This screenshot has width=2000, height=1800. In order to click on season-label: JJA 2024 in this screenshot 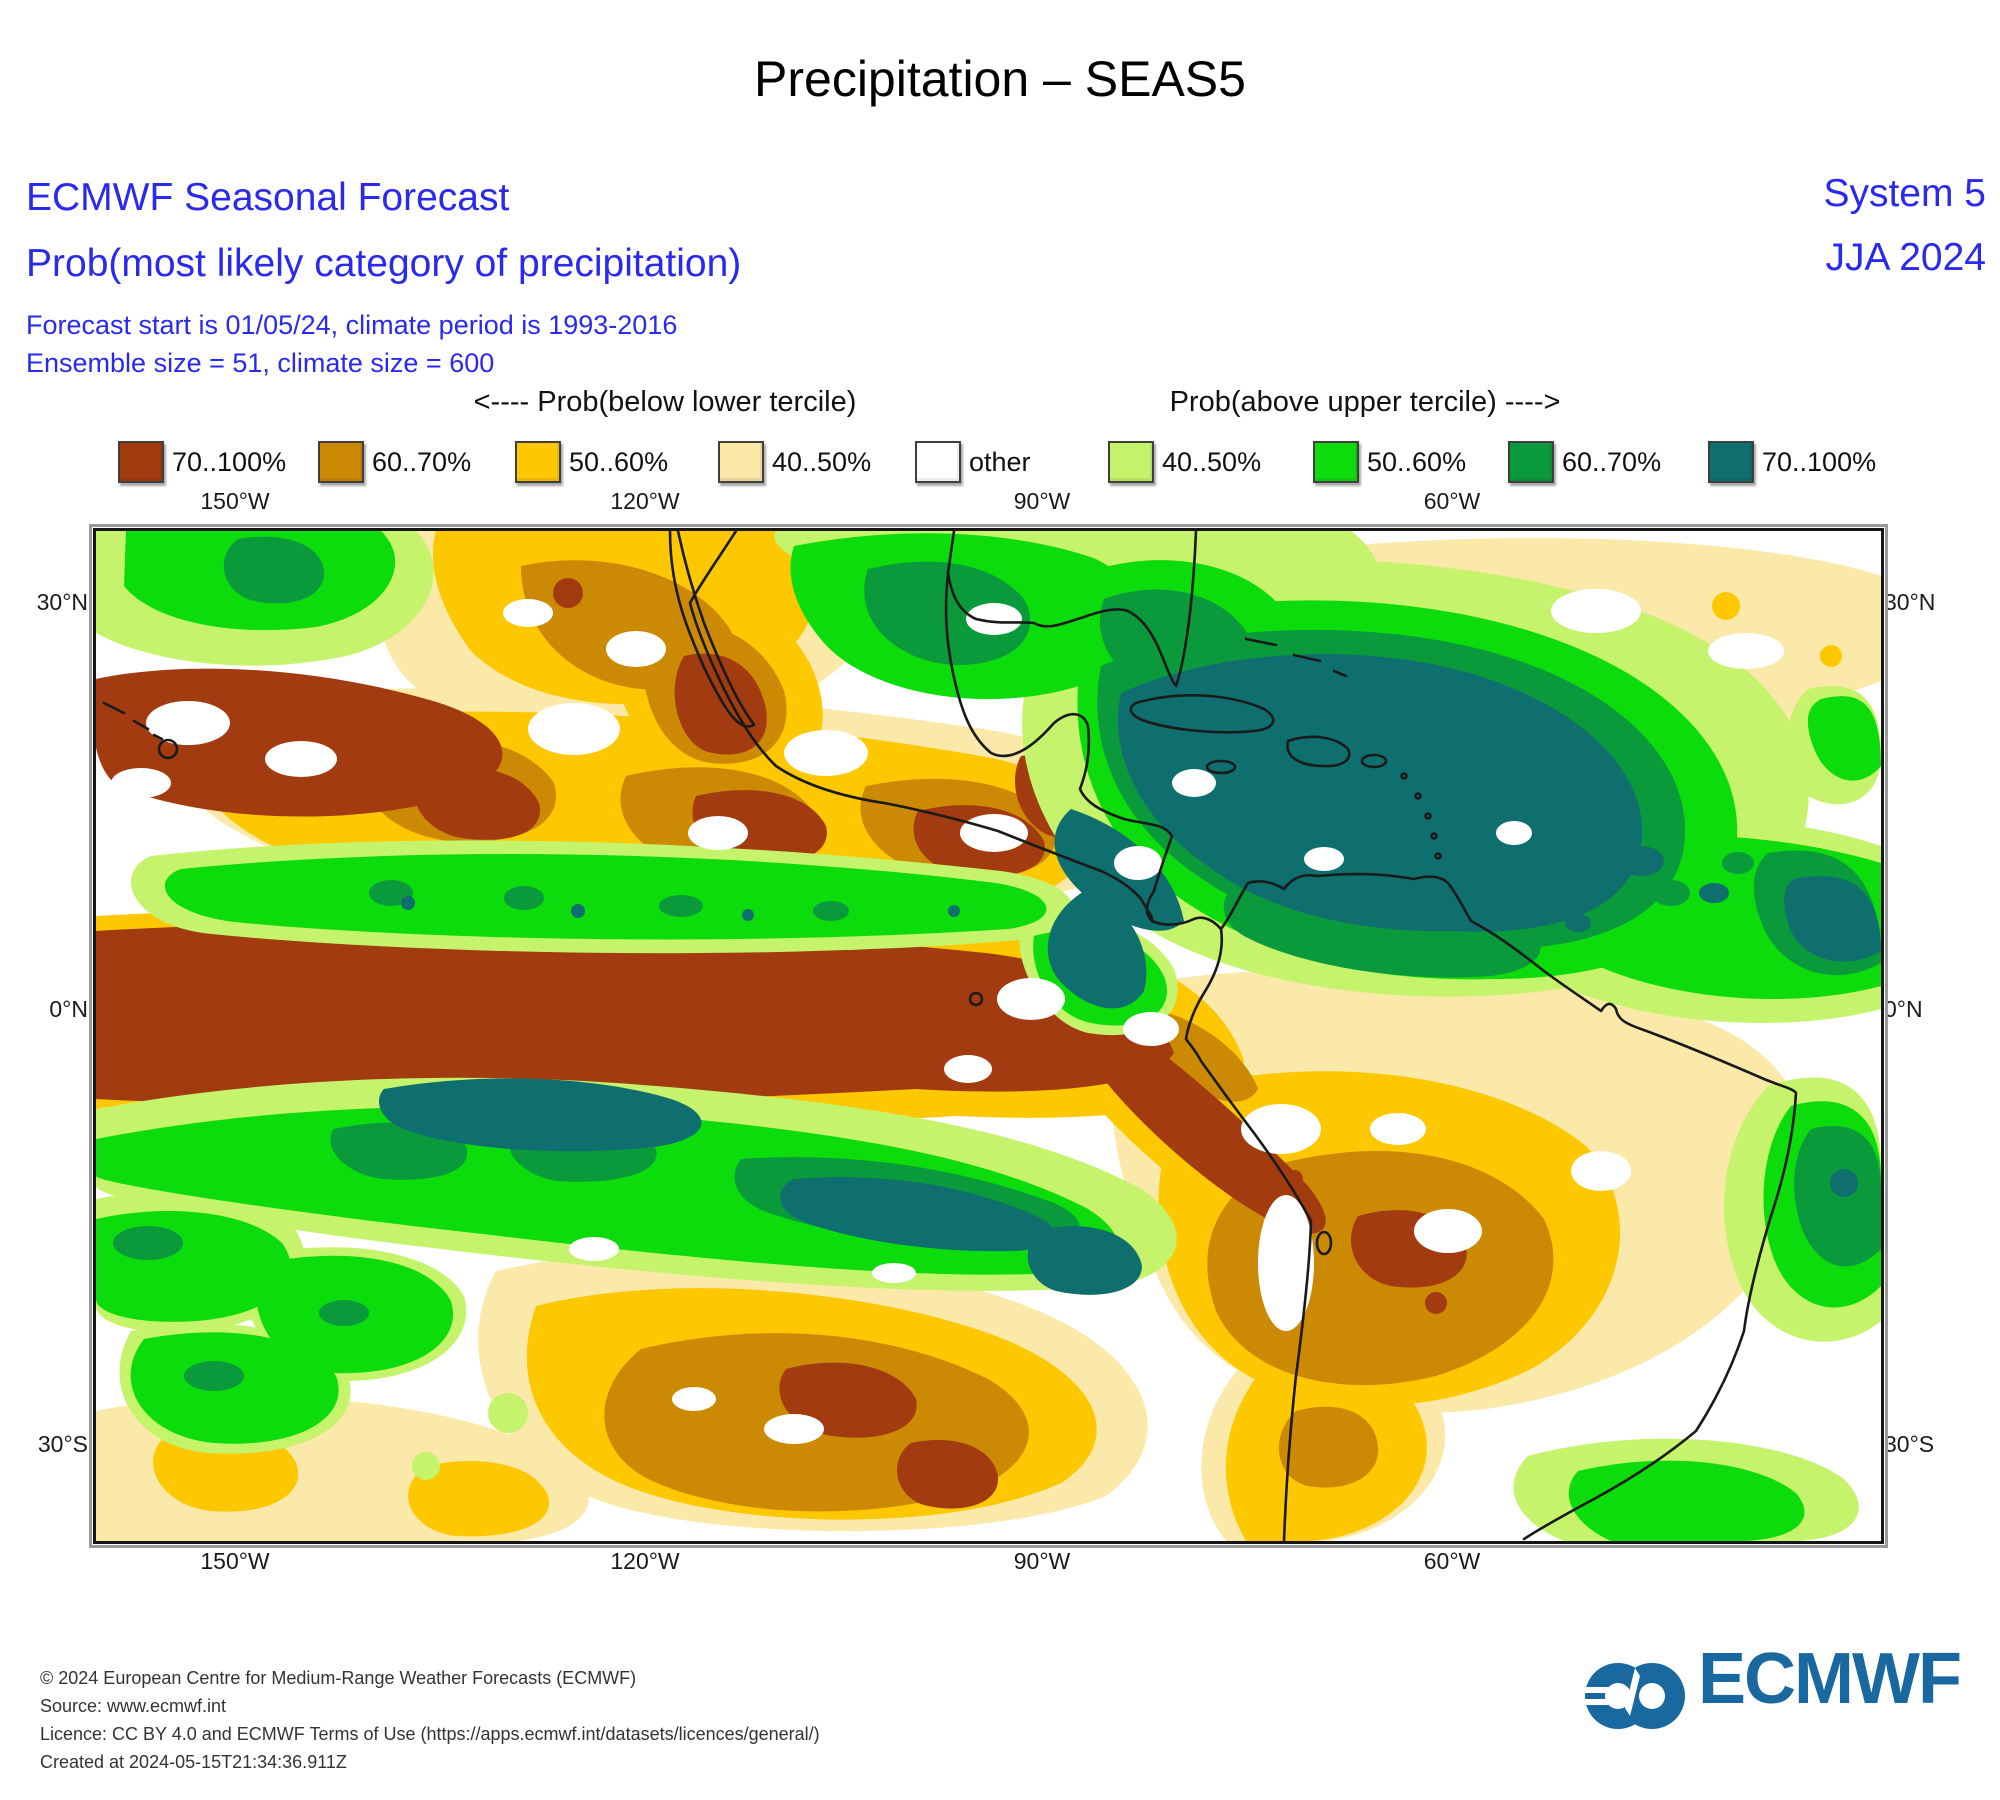, I will do `click(1905, 257)`.